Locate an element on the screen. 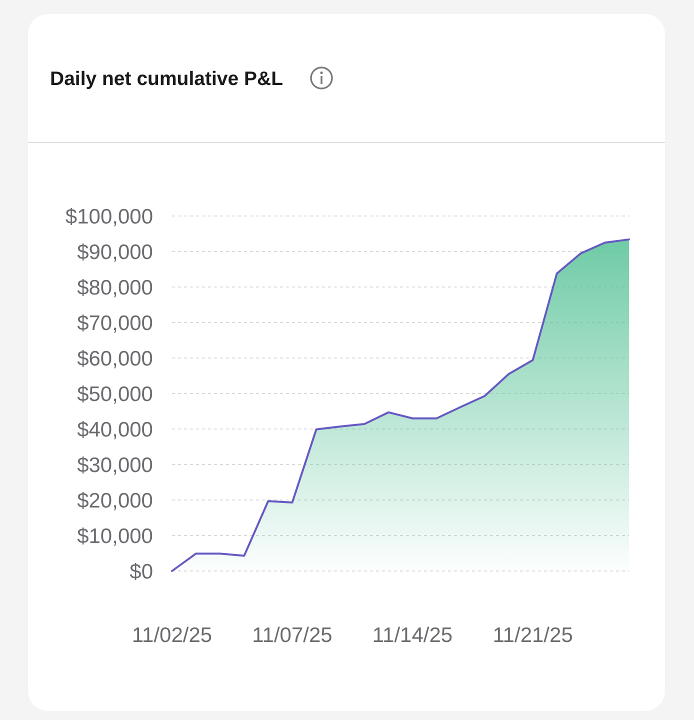 The height and width of the screenshot is (720, 694). y-tick-label: $20,000 is located at coordinates (115, 500).